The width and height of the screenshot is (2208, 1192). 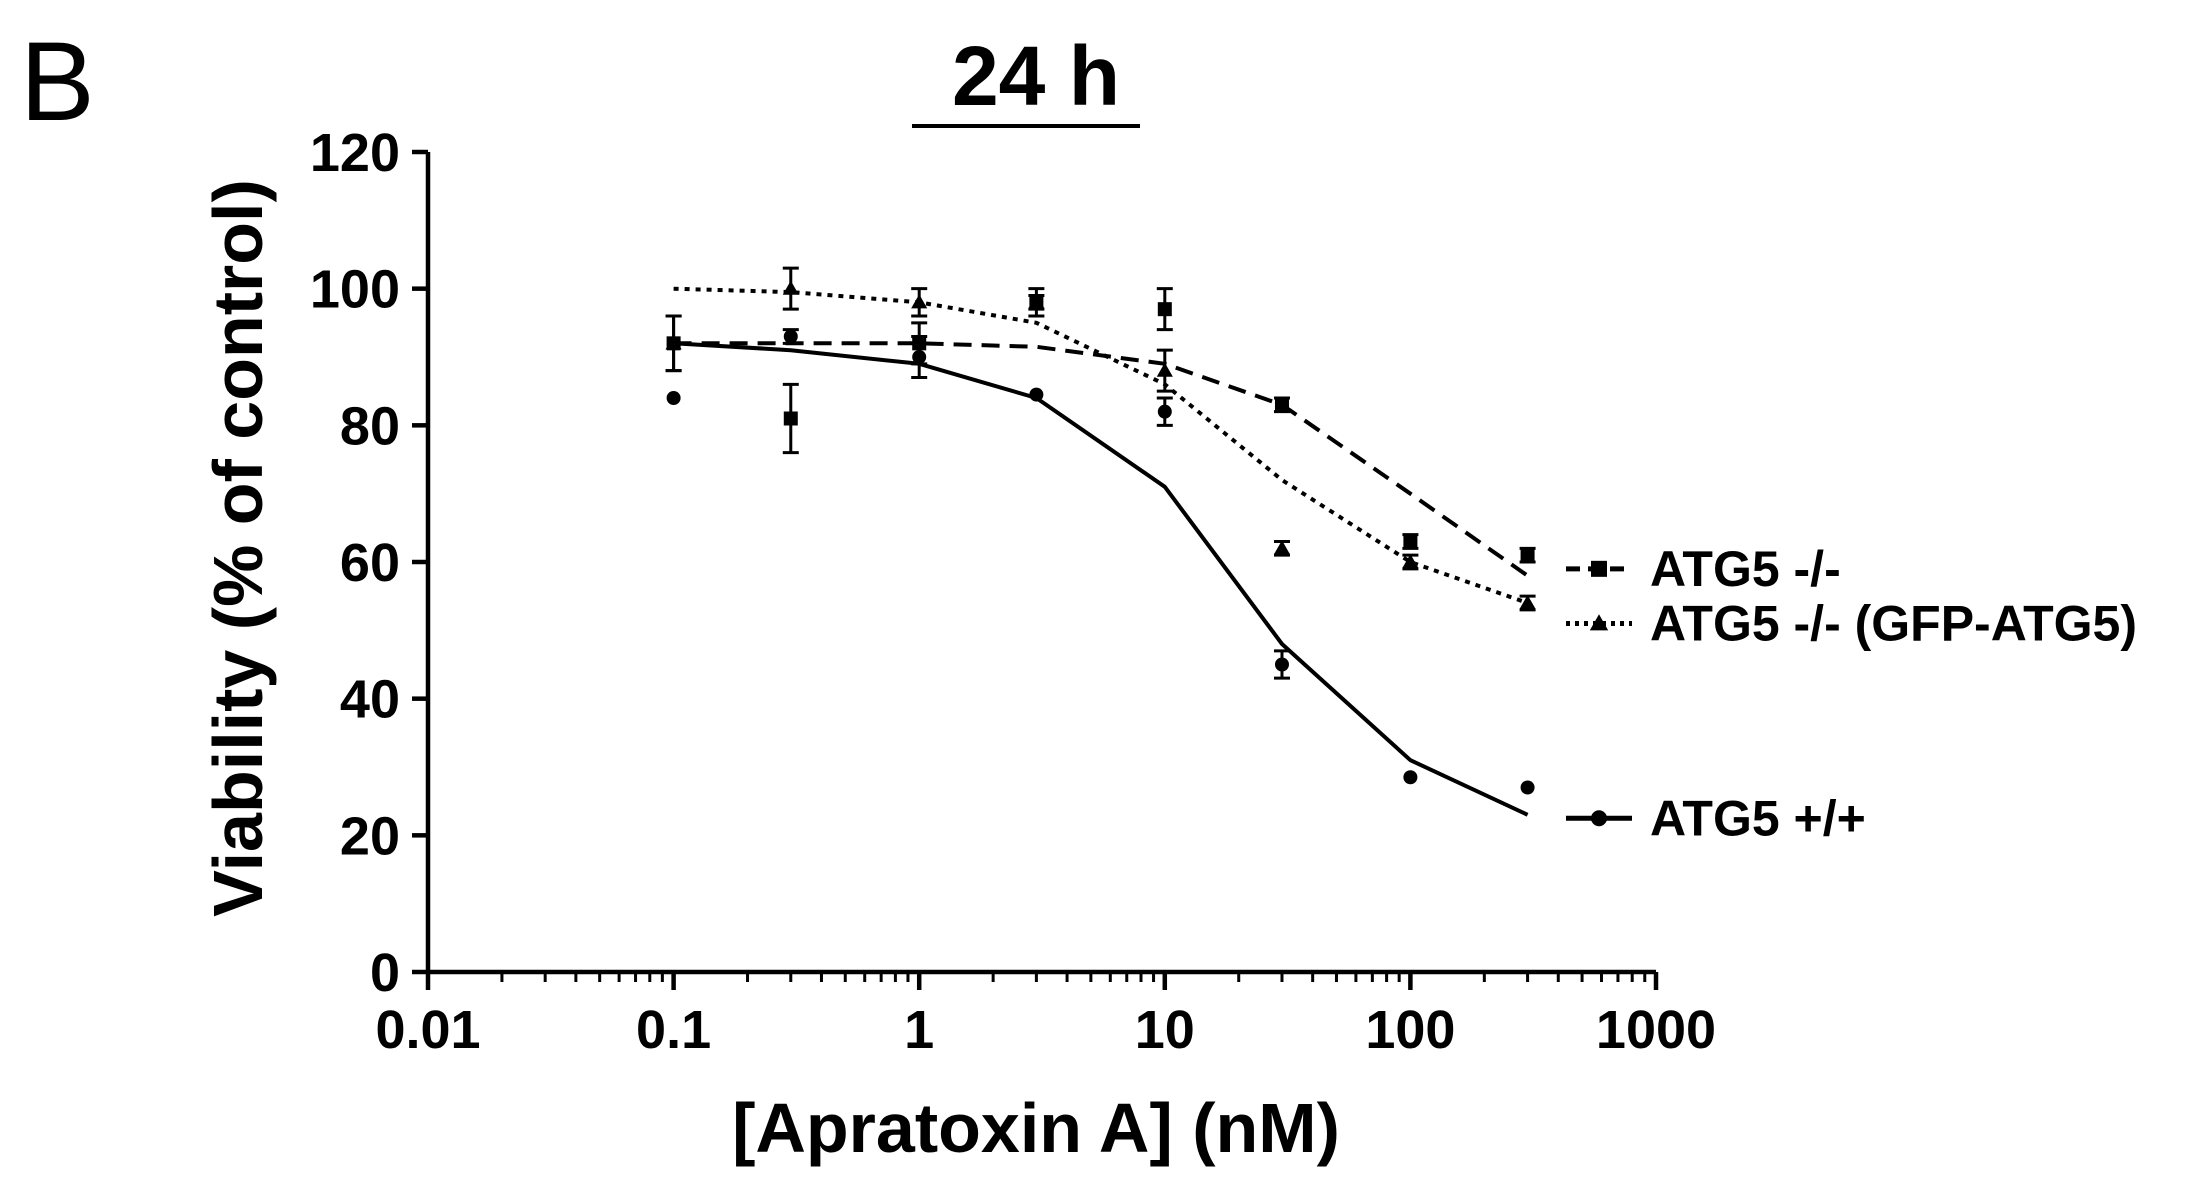 What do you see at coordinates (385, 973) in the screenshot?
I see `y-tick-label: 0` at bounding box center [385, 973].